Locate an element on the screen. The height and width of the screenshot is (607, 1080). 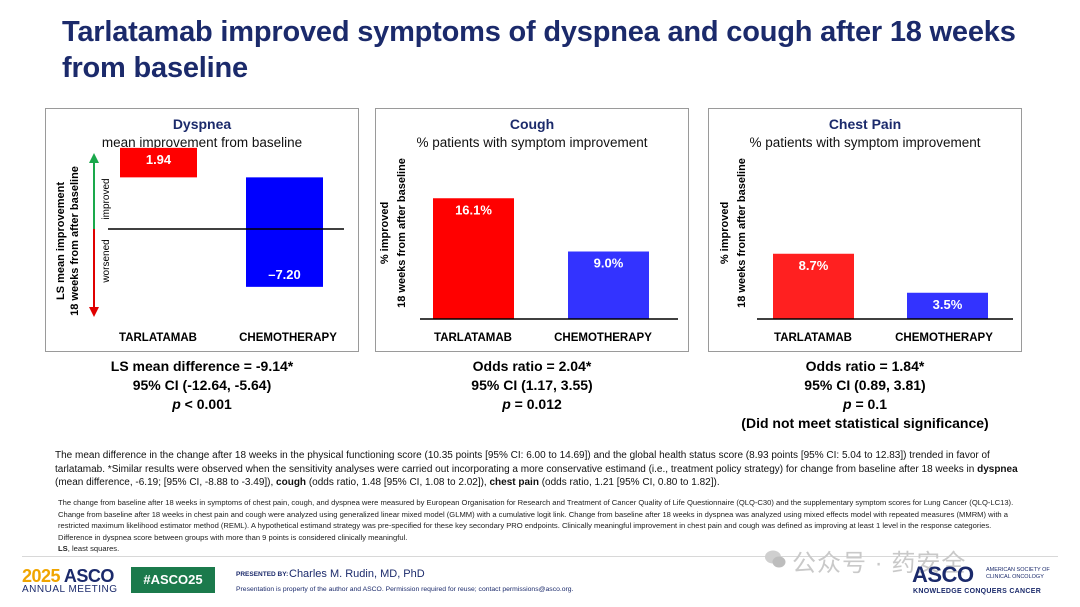
dyspnea-subtitle: mean improvement from baseline is located at coordinates (202, 142).